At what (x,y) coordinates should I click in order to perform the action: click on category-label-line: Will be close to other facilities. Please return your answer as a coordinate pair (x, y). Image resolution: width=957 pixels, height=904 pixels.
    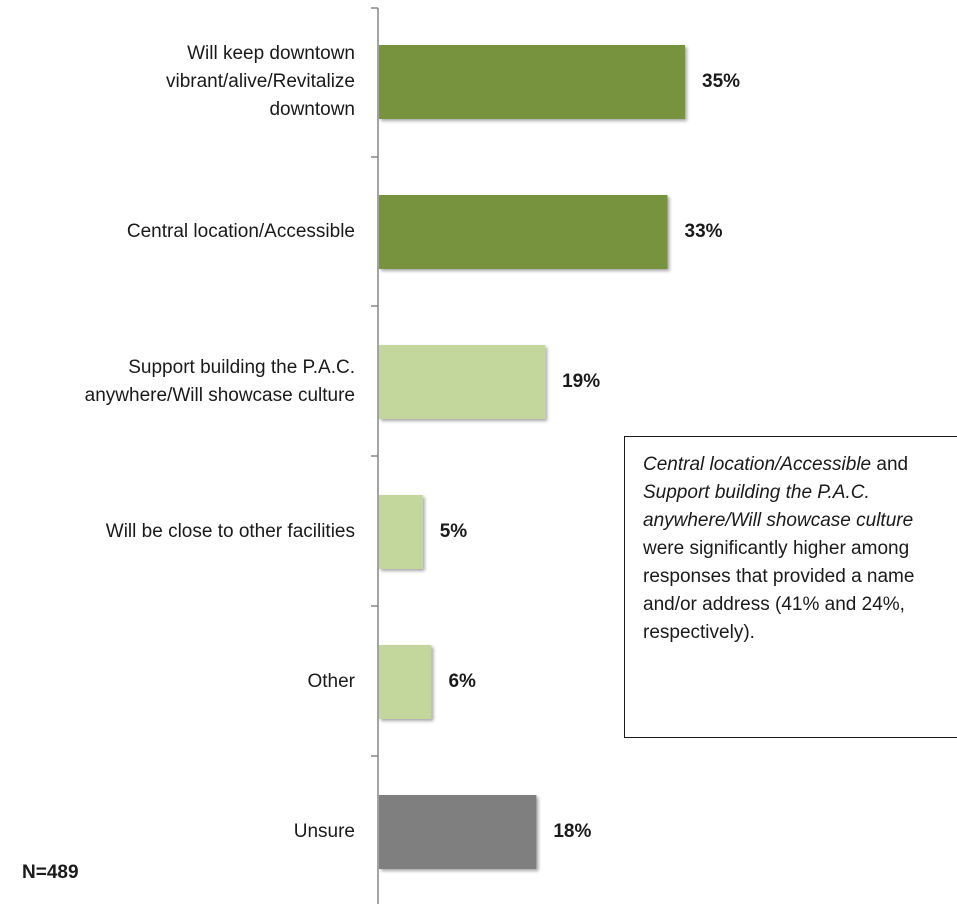
    Looking at the image, I should click on (230, 531).